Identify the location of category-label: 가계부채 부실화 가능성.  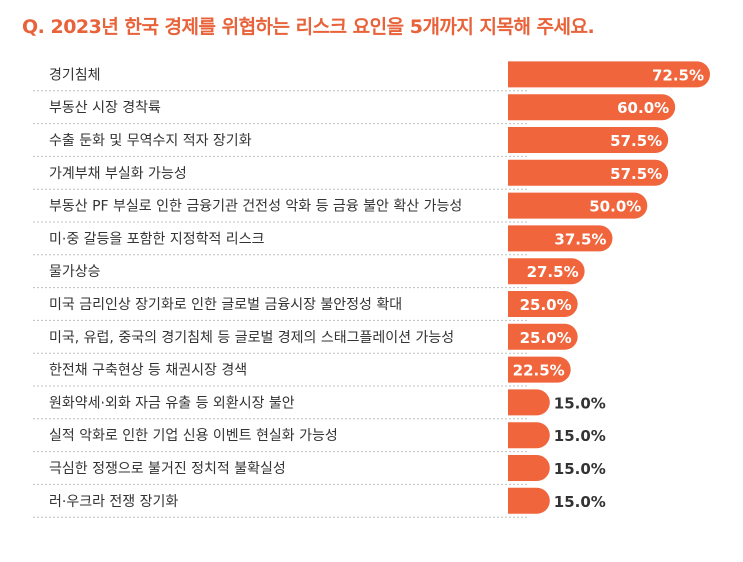
(118, 174).